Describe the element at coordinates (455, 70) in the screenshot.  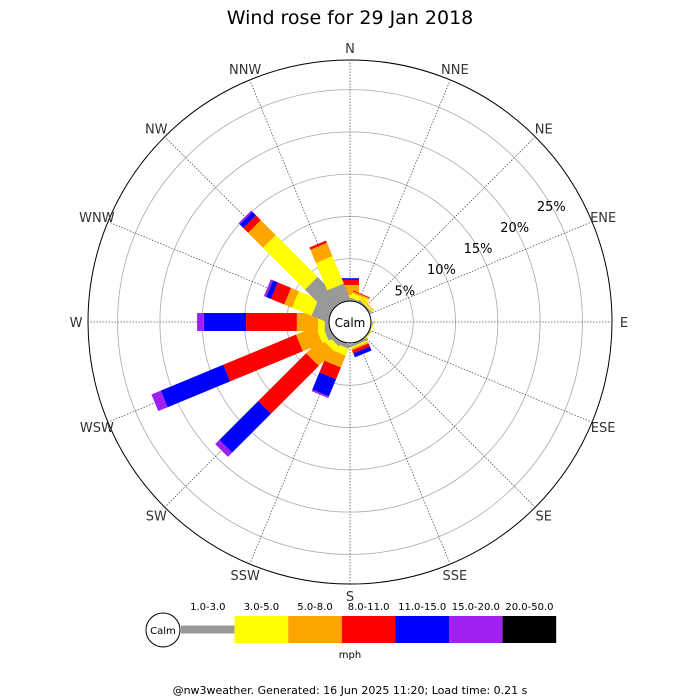
I see `dir-label-nne: NNE` at that location.